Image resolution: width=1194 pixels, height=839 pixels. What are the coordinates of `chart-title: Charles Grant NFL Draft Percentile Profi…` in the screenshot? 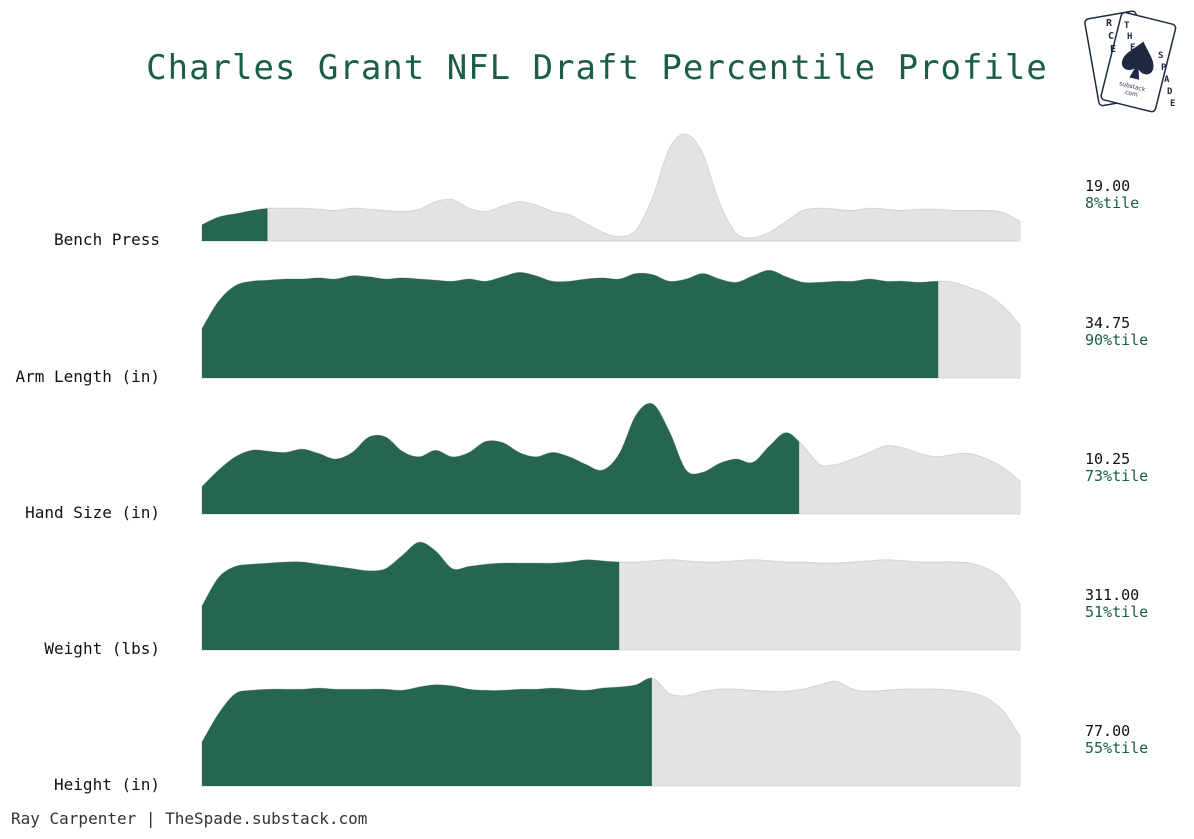 It's located at (597, 68).